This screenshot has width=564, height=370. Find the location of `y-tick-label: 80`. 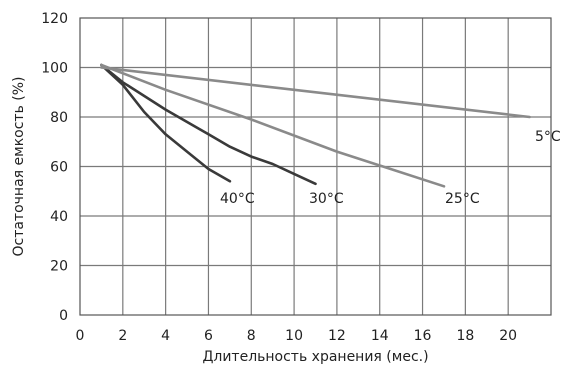

y-tick-label: 80 is located at coordinates (59, 118).